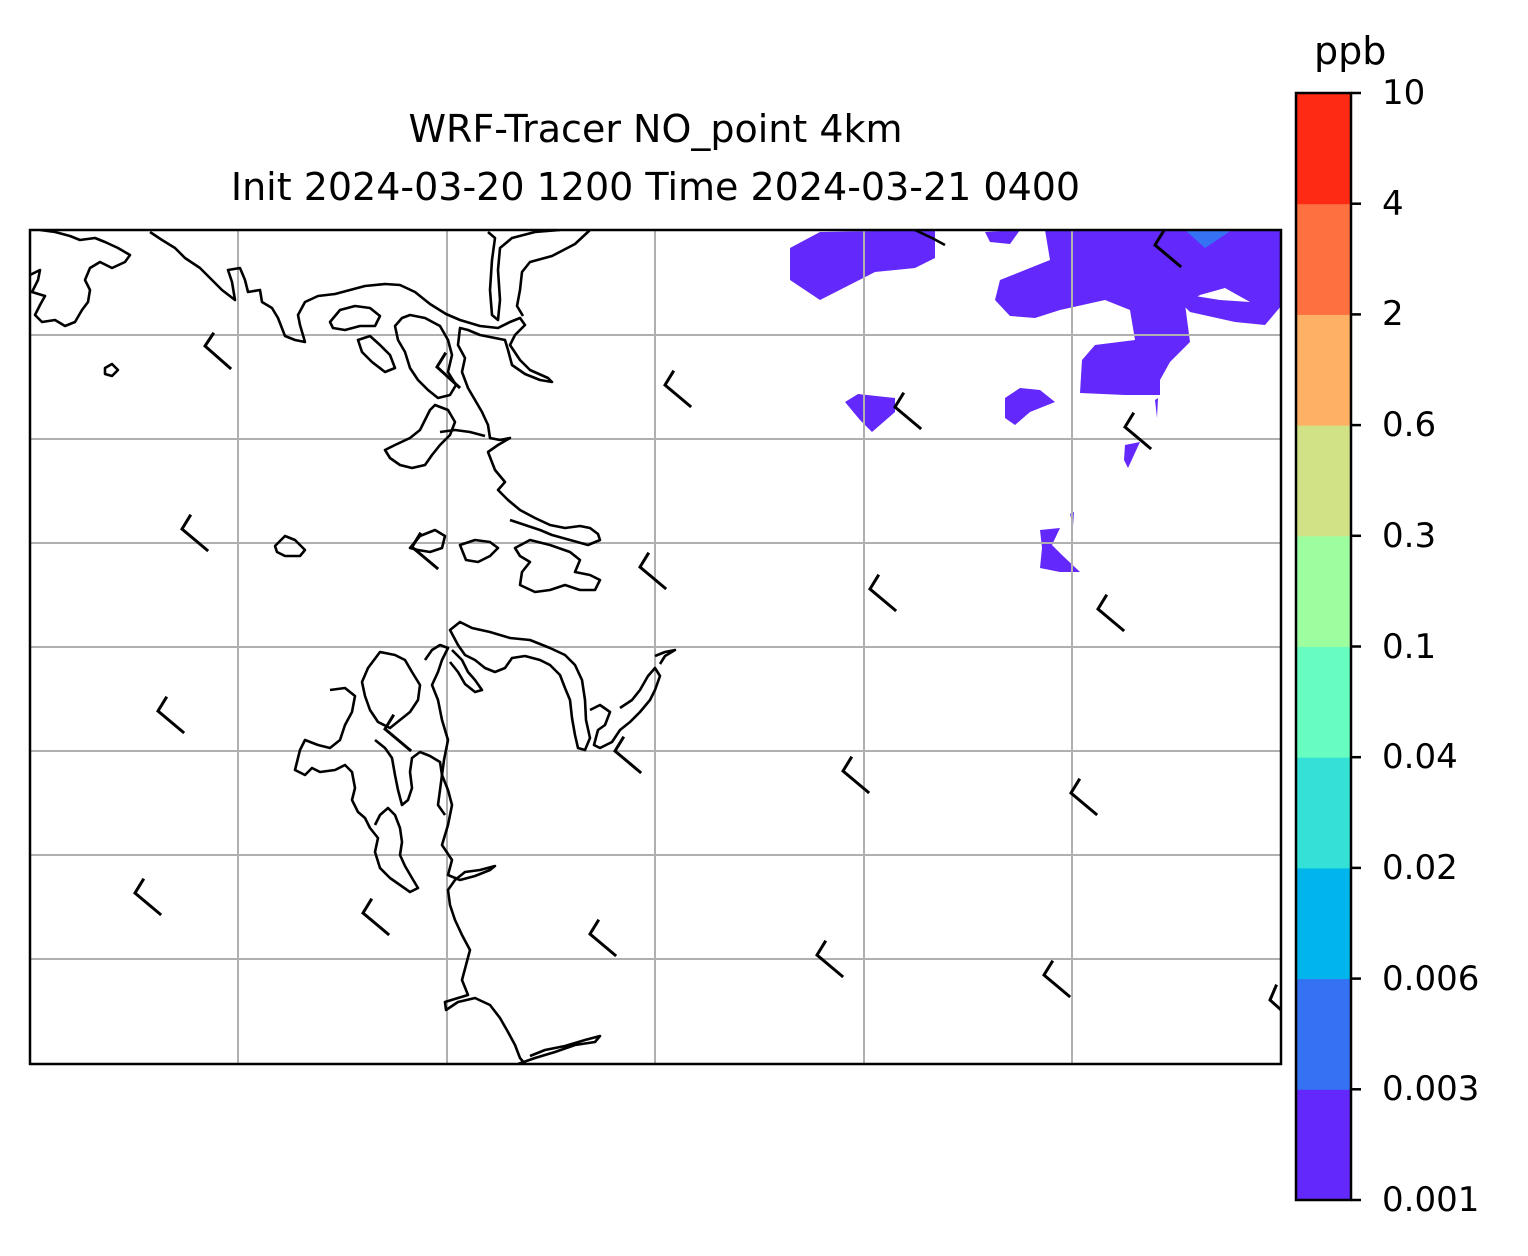 This screenshot has width=1528, height=1256. I want to click on colorbar-tick-label: 0.001, so click(1431, 1200).